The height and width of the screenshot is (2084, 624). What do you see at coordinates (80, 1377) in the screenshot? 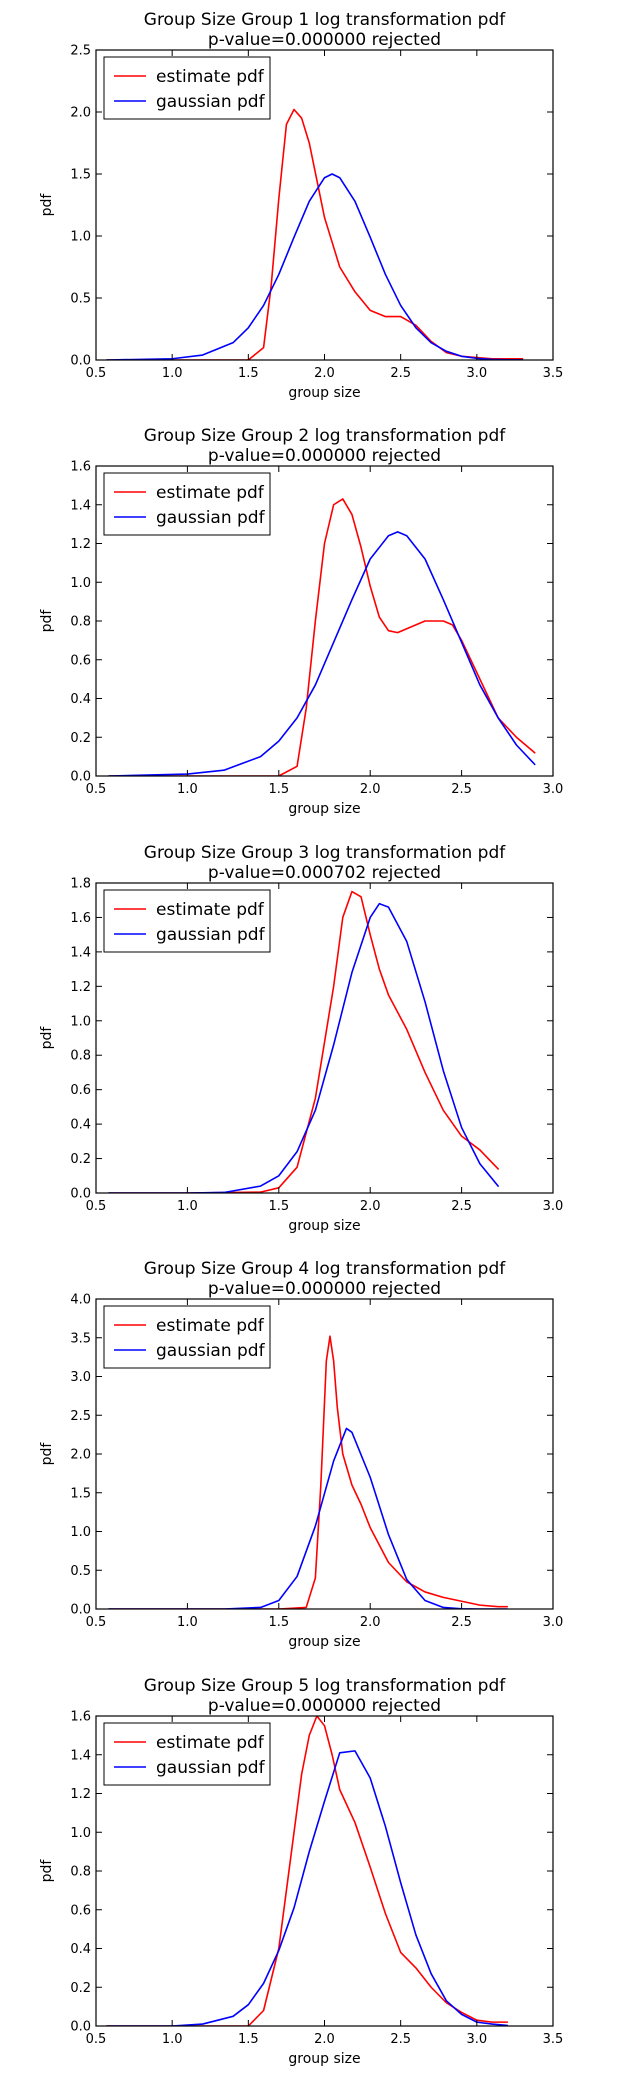
I see `y-tick-label: 3.0` at bounding box center [80, 1377].